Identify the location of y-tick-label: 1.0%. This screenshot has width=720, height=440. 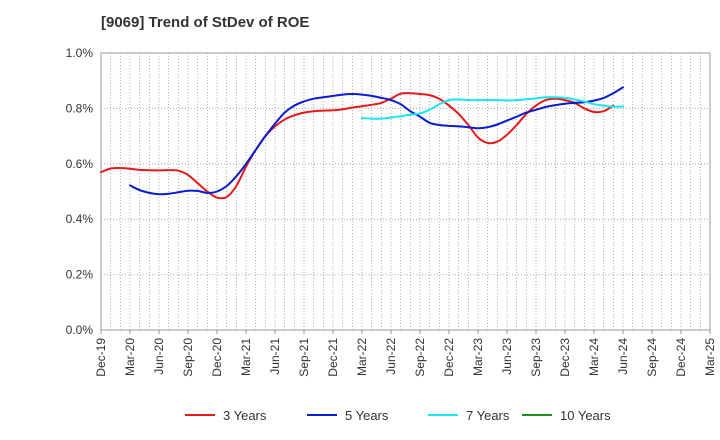
(80, 53).